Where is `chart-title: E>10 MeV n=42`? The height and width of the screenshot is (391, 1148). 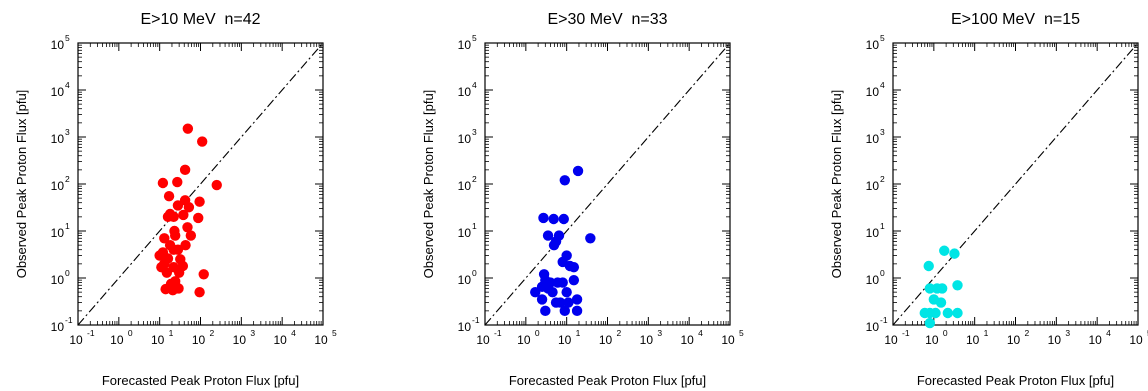
chart-title: E>10 MeV n=42 is located at coordinates (200, 19).